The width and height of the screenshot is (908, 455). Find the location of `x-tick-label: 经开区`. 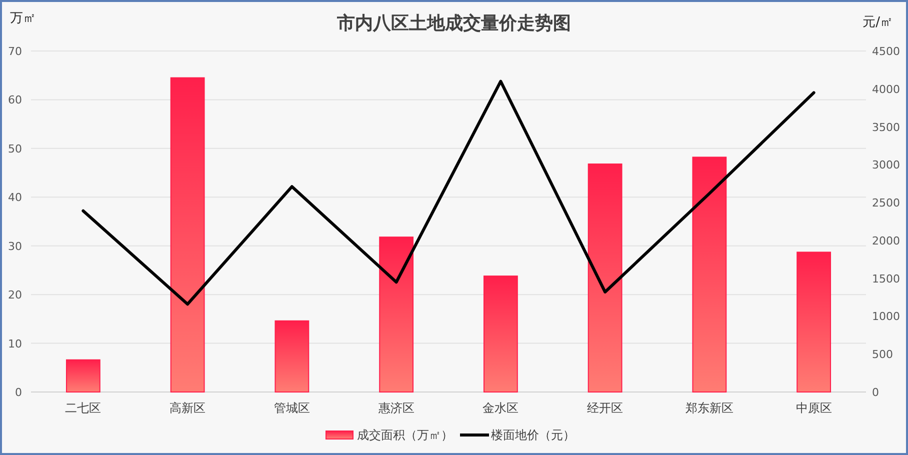

x-tick-label: 经开区 is located at coordinates (605, 408).